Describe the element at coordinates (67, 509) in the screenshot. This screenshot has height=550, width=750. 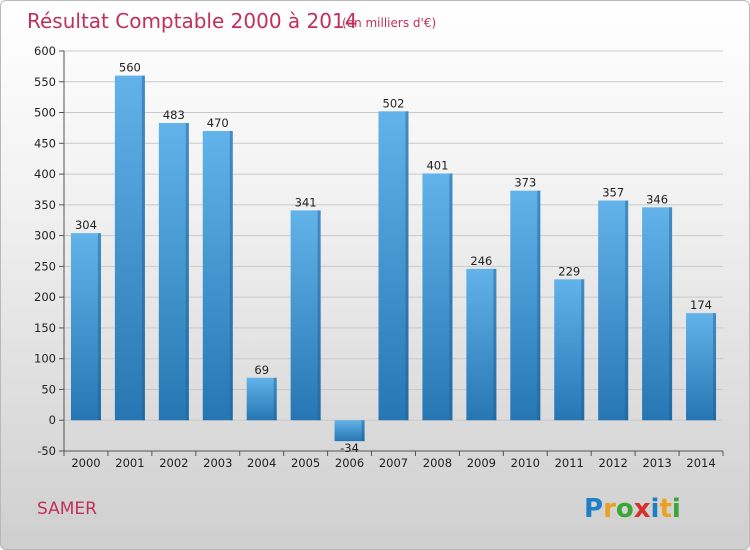
I see `commune-name: SAMER` at that location.